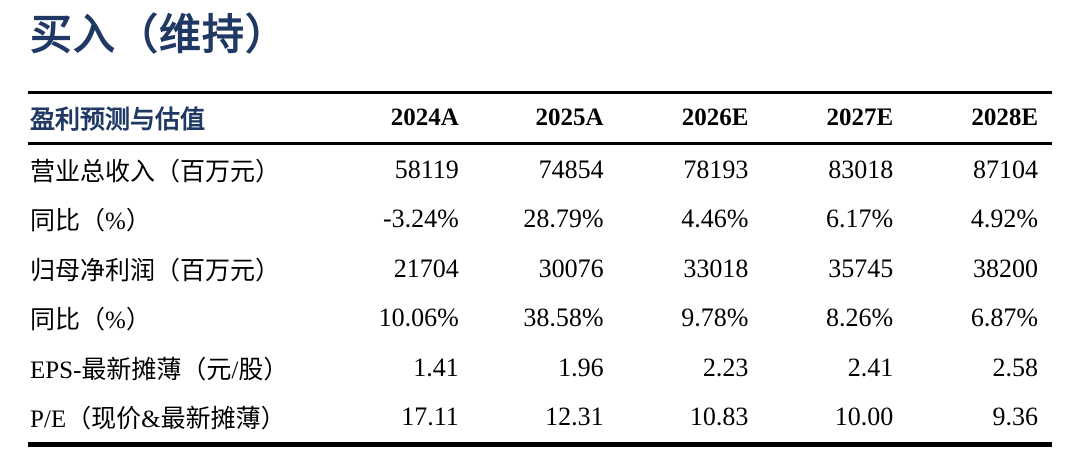 Image resolution: width=1080 pixels, height=469 pixels. I want to click on col-header-2026e: 2026E, so click(690, 118).